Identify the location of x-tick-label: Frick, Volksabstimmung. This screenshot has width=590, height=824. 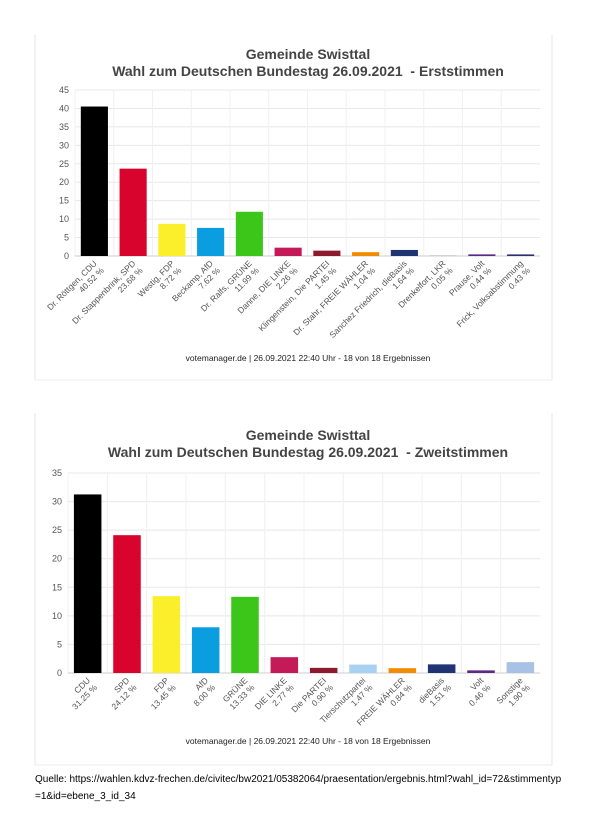
(490, 293).